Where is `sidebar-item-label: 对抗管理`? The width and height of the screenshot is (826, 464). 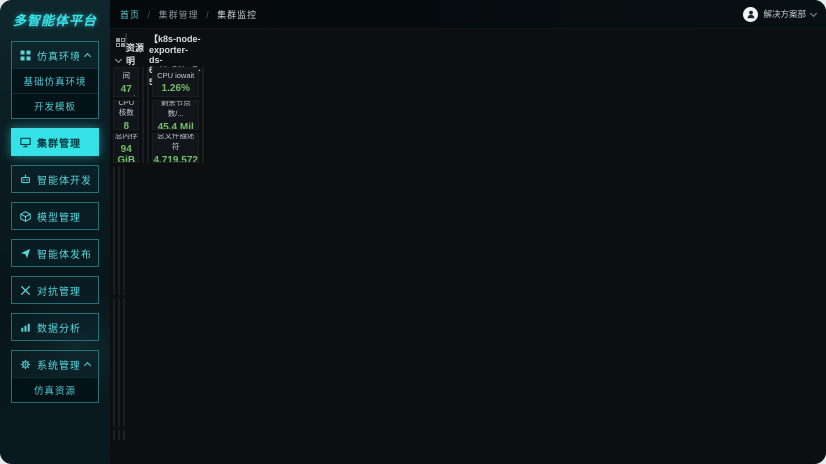
sidebar-item-label: 对抗管理 is located at coordinates (59, 292).